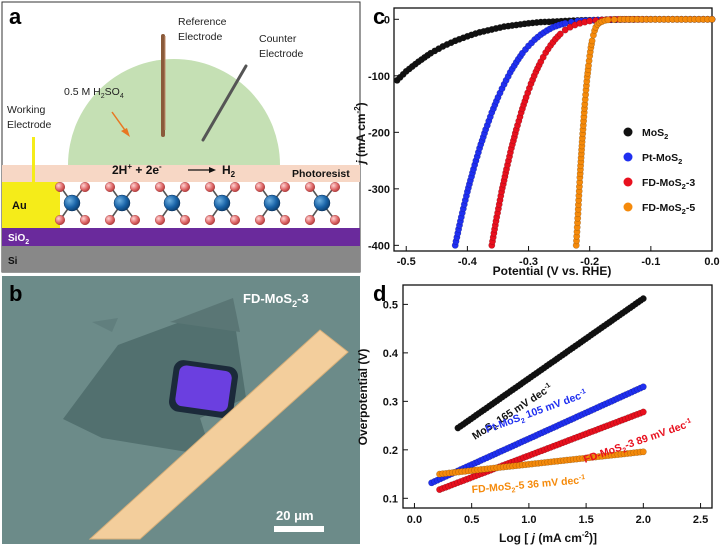 The image size is (722, 547). I want to click on reference-electrode-label-1: Reference, so click(202, 22).